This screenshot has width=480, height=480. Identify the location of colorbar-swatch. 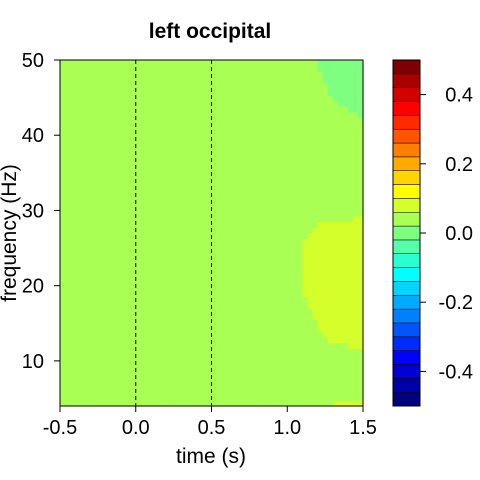
(406, 260).